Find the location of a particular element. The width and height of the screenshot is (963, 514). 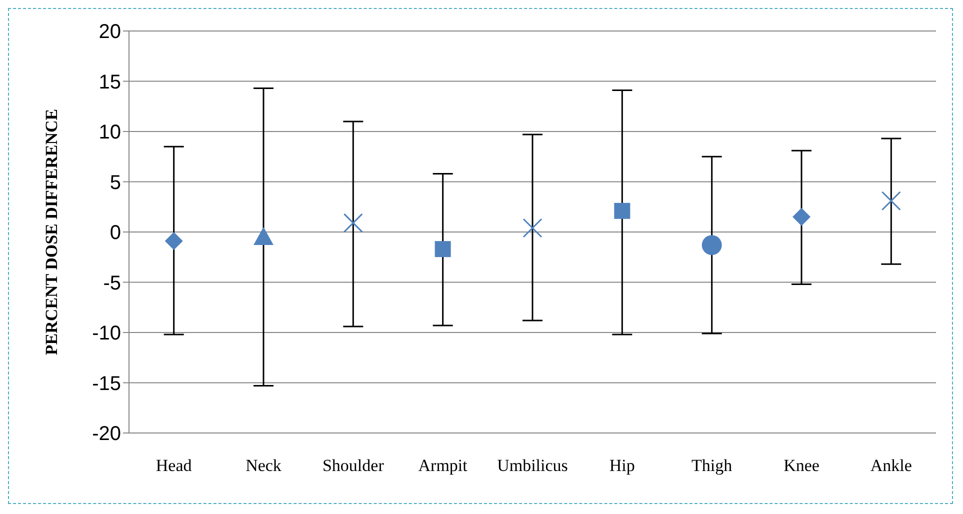

y-tick-label: 15 is located at coordinates (109, 82).